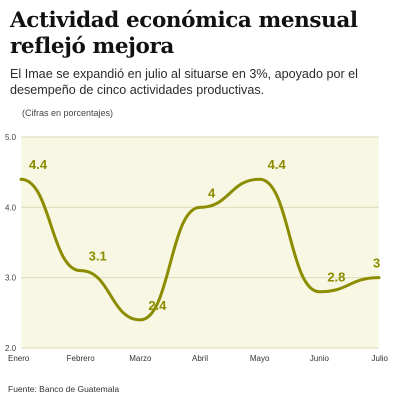  What do you see at coordinates (336, 277) in the screenshot?
I see `data-label-5: 2.8` at bounding box center [336, 277].